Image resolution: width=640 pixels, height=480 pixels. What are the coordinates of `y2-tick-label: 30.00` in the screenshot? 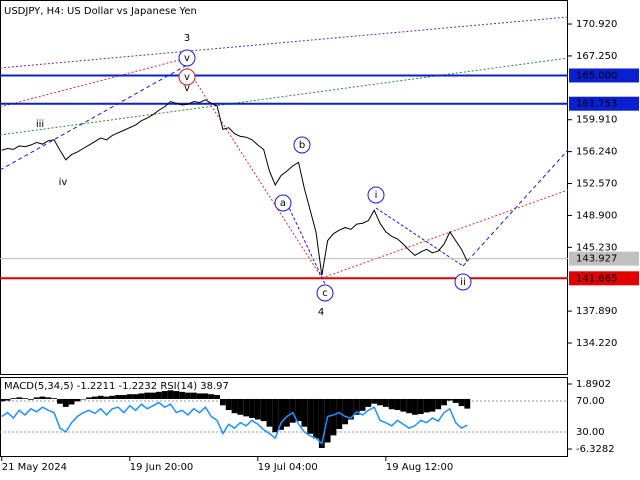 It's located at (590, 432).